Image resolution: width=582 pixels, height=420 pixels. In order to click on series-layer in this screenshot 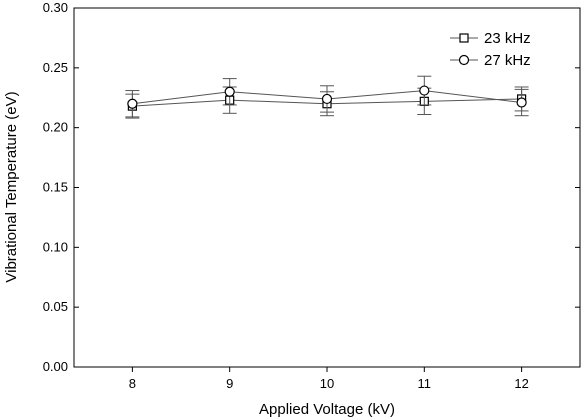, I will do `click(327, 97)`.